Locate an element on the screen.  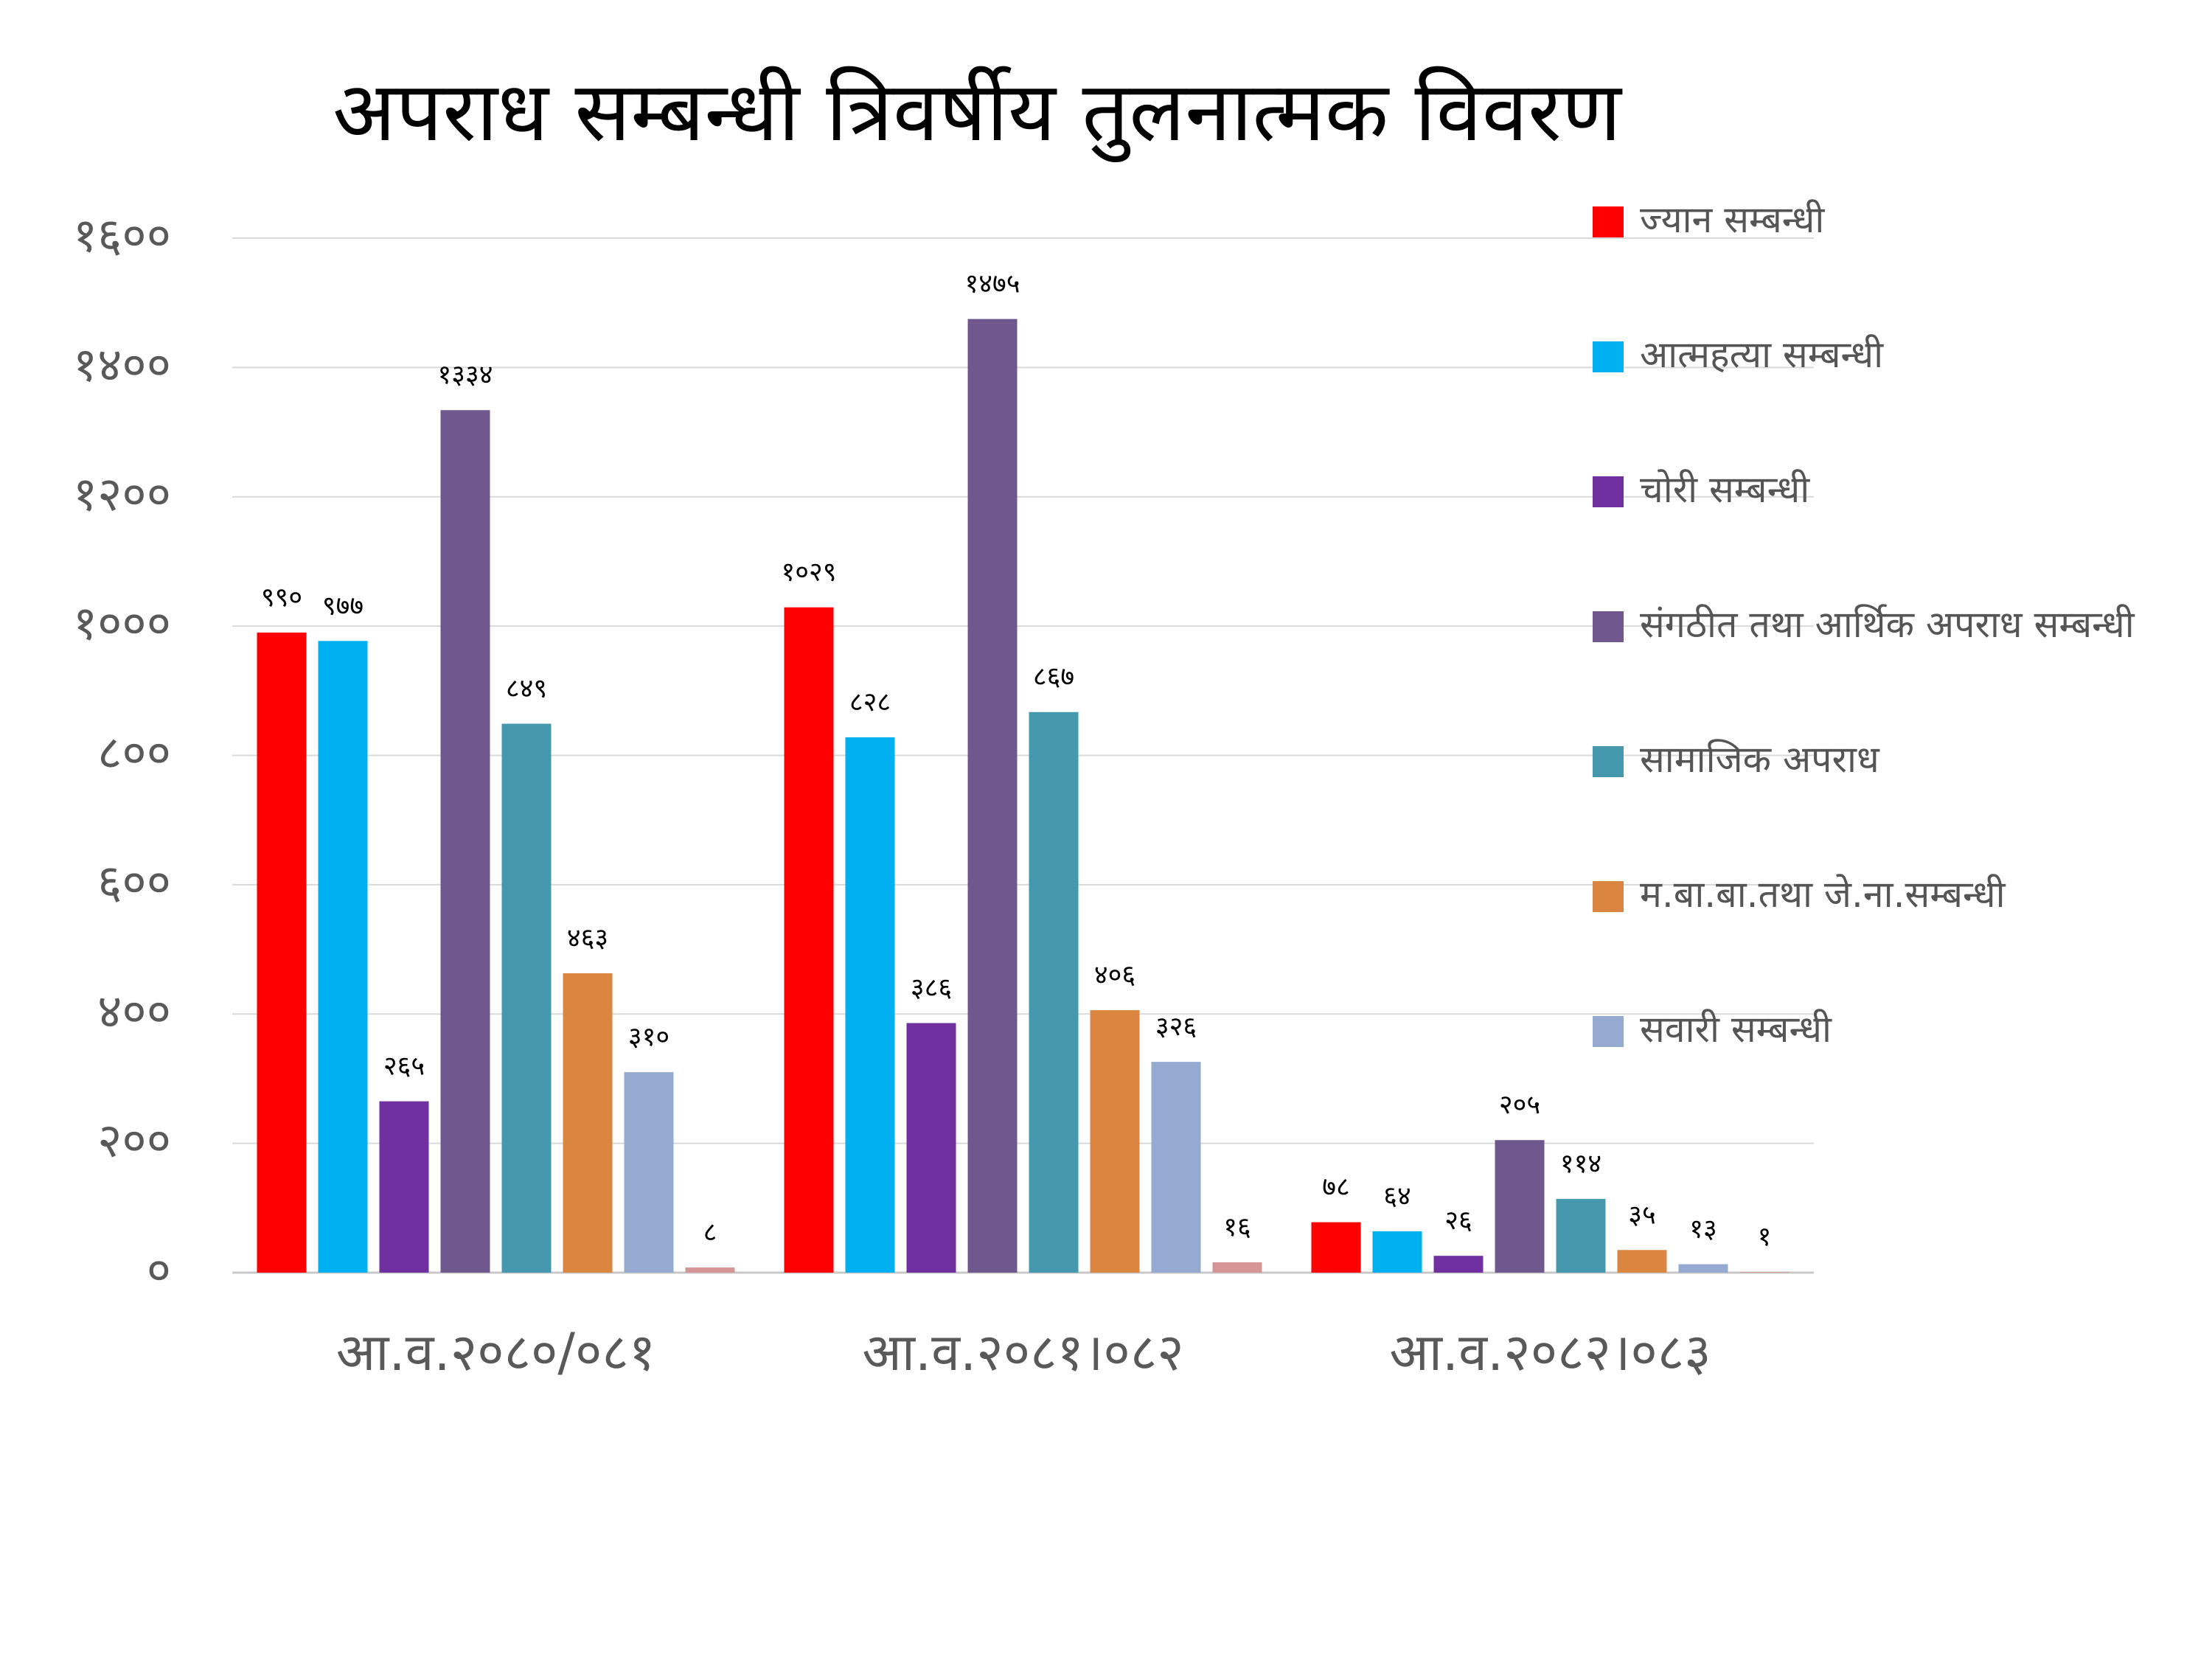
legend-item: सामाजिक अपराध is located at coordinates (1874, 759).